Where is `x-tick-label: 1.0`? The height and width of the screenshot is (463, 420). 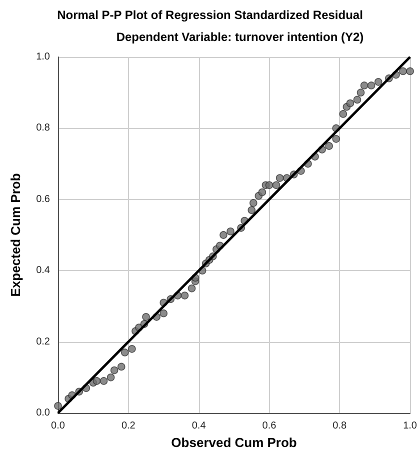
x-tick-label: 1.0 is located at coordinates (410, 426).